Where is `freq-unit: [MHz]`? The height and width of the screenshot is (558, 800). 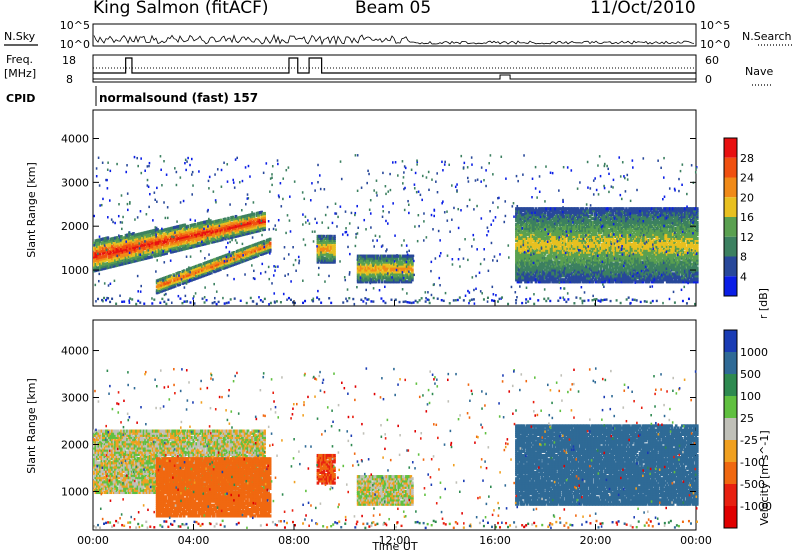 freq-unit: [MHz] is located at coordinates (20, 73).